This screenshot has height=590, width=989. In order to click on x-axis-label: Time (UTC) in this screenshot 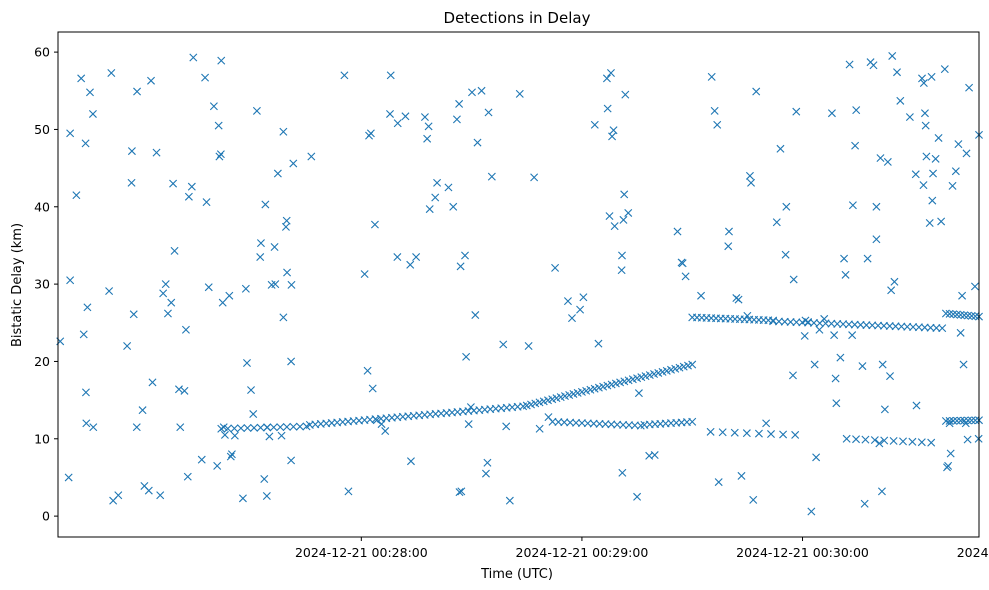, I will do `click(516, 574)`.